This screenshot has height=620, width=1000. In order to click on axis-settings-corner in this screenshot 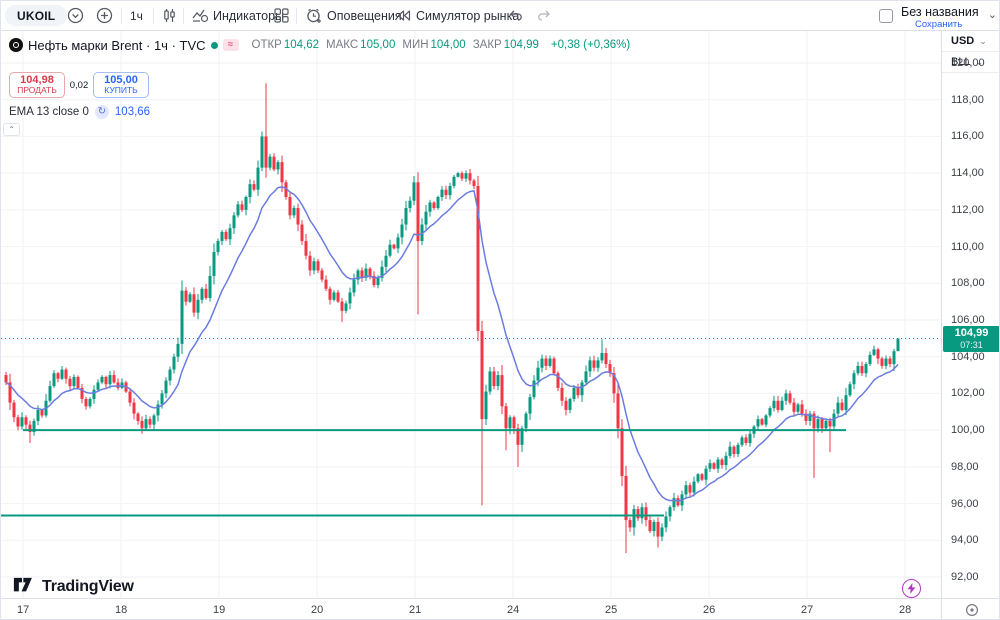, I will do `click(970, 608)`.